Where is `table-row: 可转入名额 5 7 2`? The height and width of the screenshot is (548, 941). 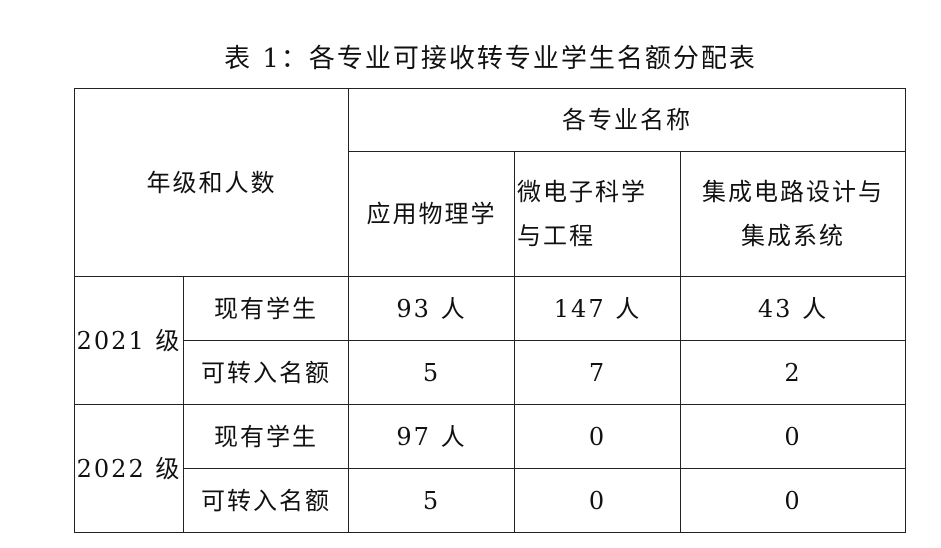
table-row: 可转入名额 5 7 2 is located at coordinates (490, 372).